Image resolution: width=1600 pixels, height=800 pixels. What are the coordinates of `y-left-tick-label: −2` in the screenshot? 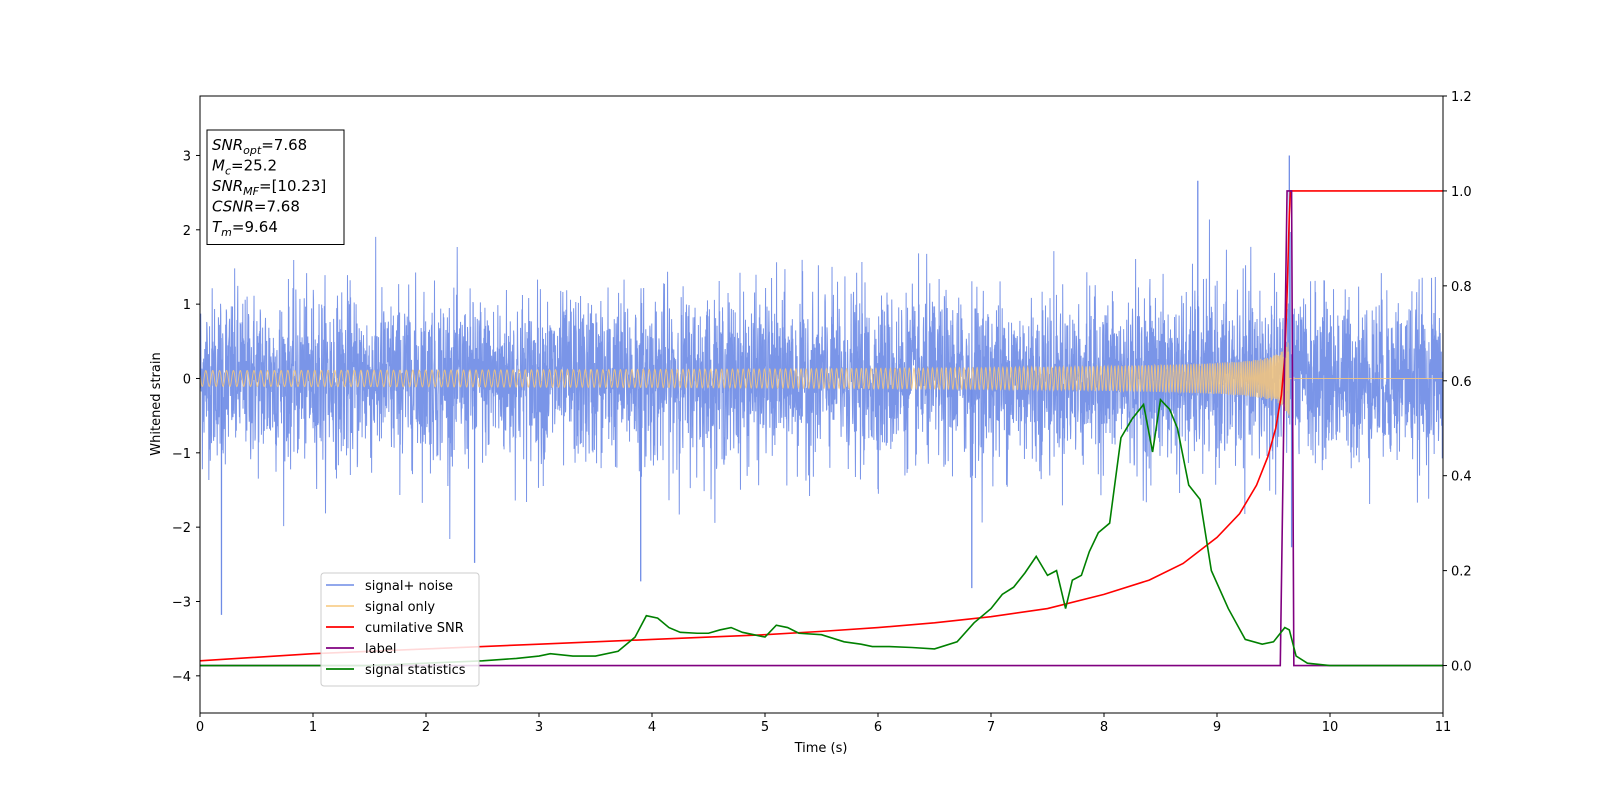 It's located at (181, 528).